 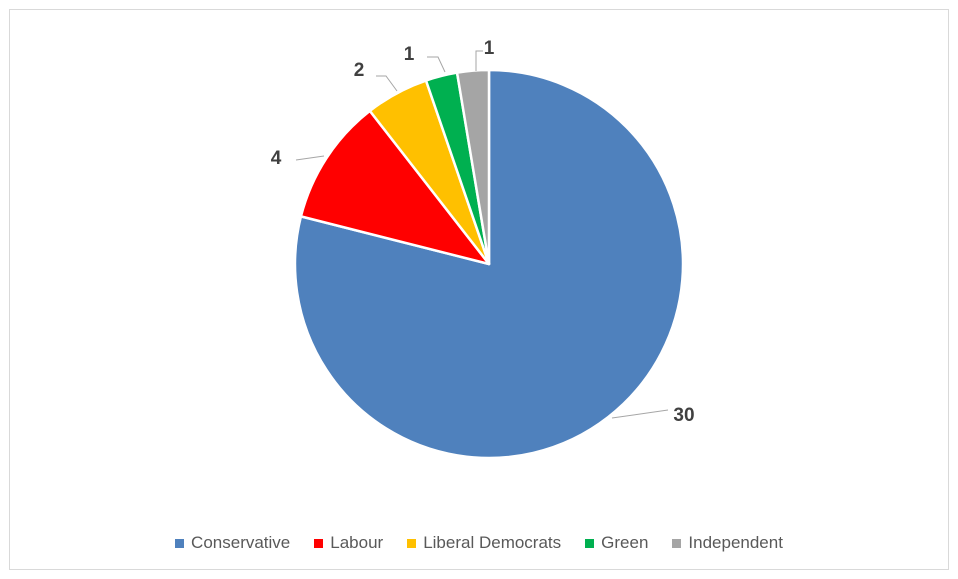 I want to click on legend-label: Labour, so click(x=357, y=542).